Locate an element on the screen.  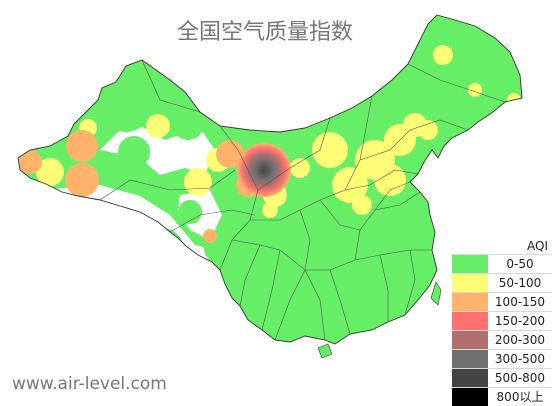
legend-item: 50-100 is located at coordinates (502, 282).